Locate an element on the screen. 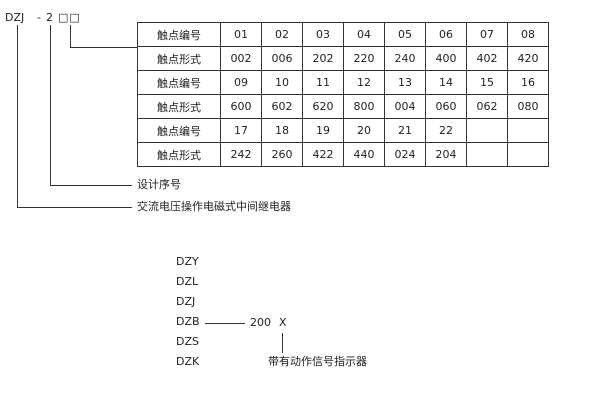 This screenshot has width=600, height=400. table-cell: 12 is located at coordinates (364, 82).